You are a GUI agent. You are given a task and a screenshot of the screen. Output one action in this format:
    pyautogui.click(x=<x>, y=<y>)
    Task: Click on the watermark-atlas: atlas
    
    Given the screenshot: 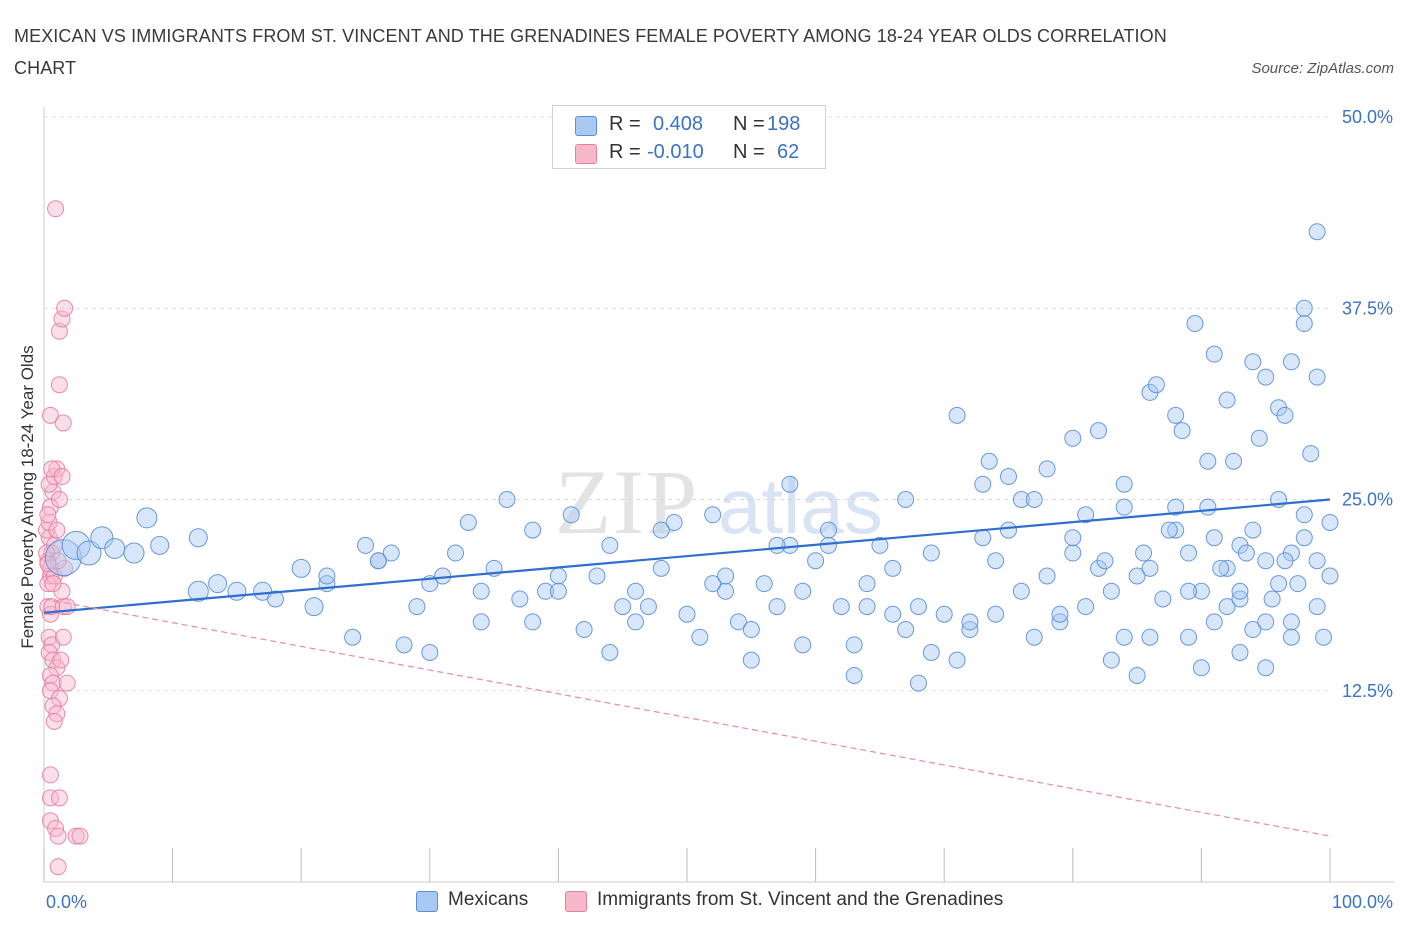 What is the action you would take?
    pyautogui.click(x=800, y=506)
    